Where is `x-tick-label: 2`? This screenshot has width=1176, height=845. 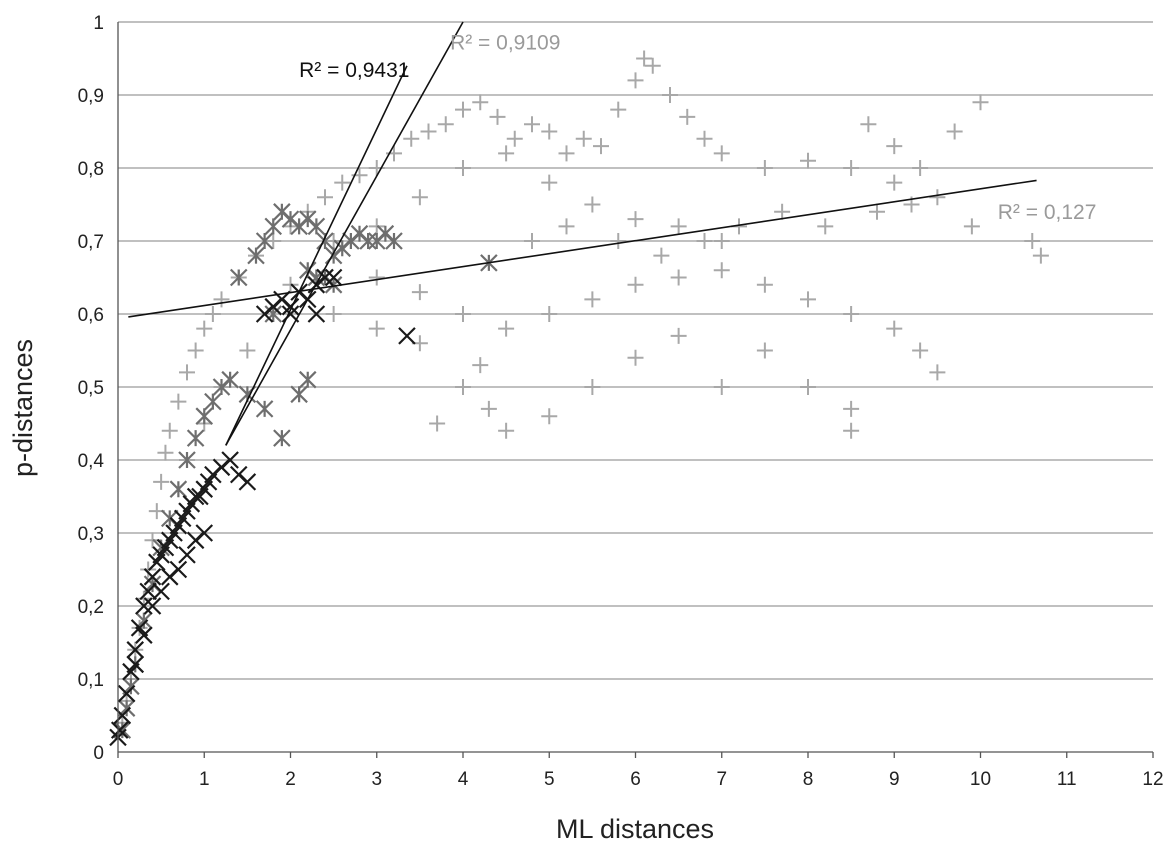
x-tick-label: 2 is located at coordinates (290, 779).